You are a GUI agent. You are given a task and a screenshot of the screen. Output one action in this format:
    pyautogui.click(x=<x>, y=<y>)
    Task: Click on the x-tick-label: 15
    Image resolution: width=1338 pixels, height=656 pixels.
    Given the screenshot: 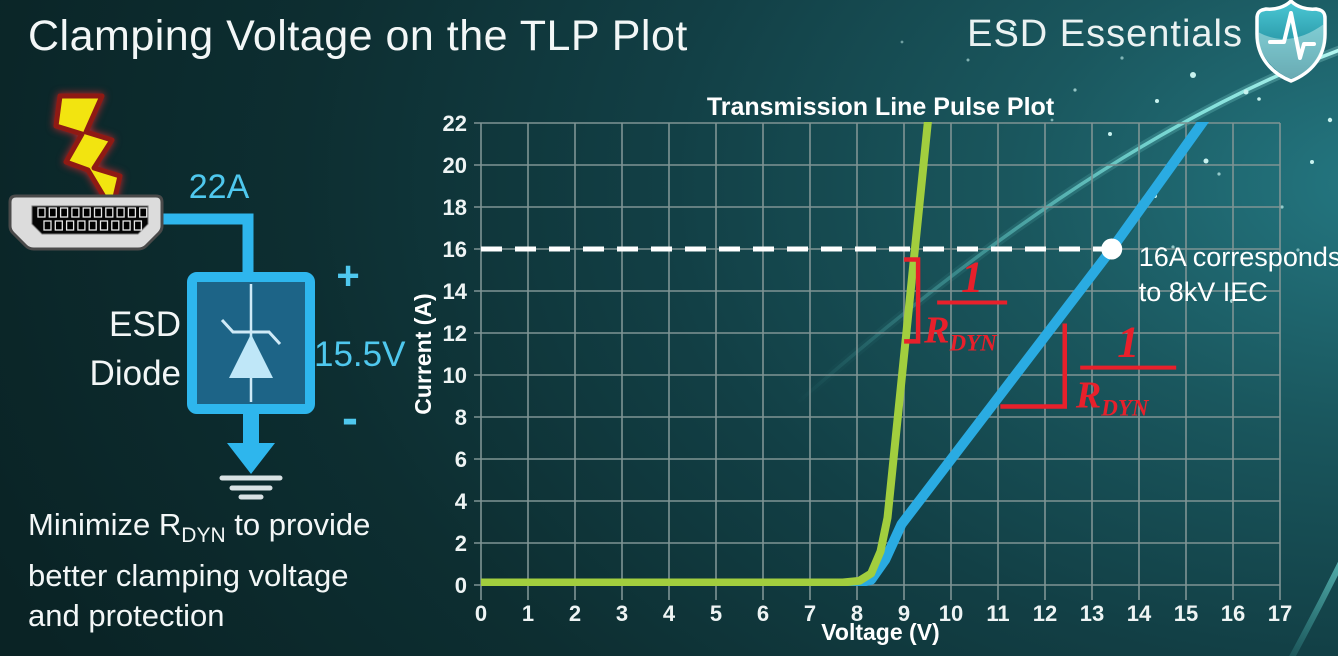 What is the action you would take?
    pyautogui.click(x=1186, y=613)
    